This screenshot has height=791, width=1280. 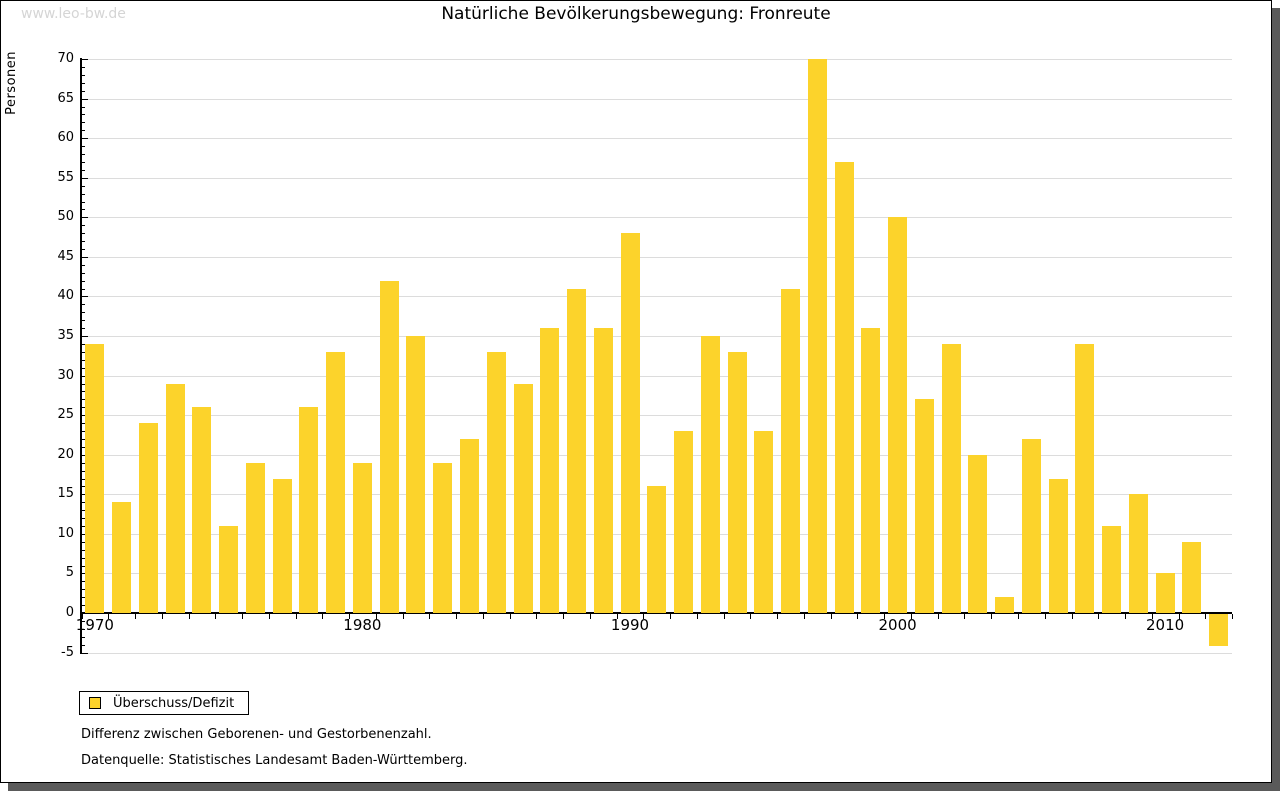 What do you see at coordinates (362, 625) in the screenshot?
I see `x-tick-label-1980: 1980` at bounding box center [362, 625].